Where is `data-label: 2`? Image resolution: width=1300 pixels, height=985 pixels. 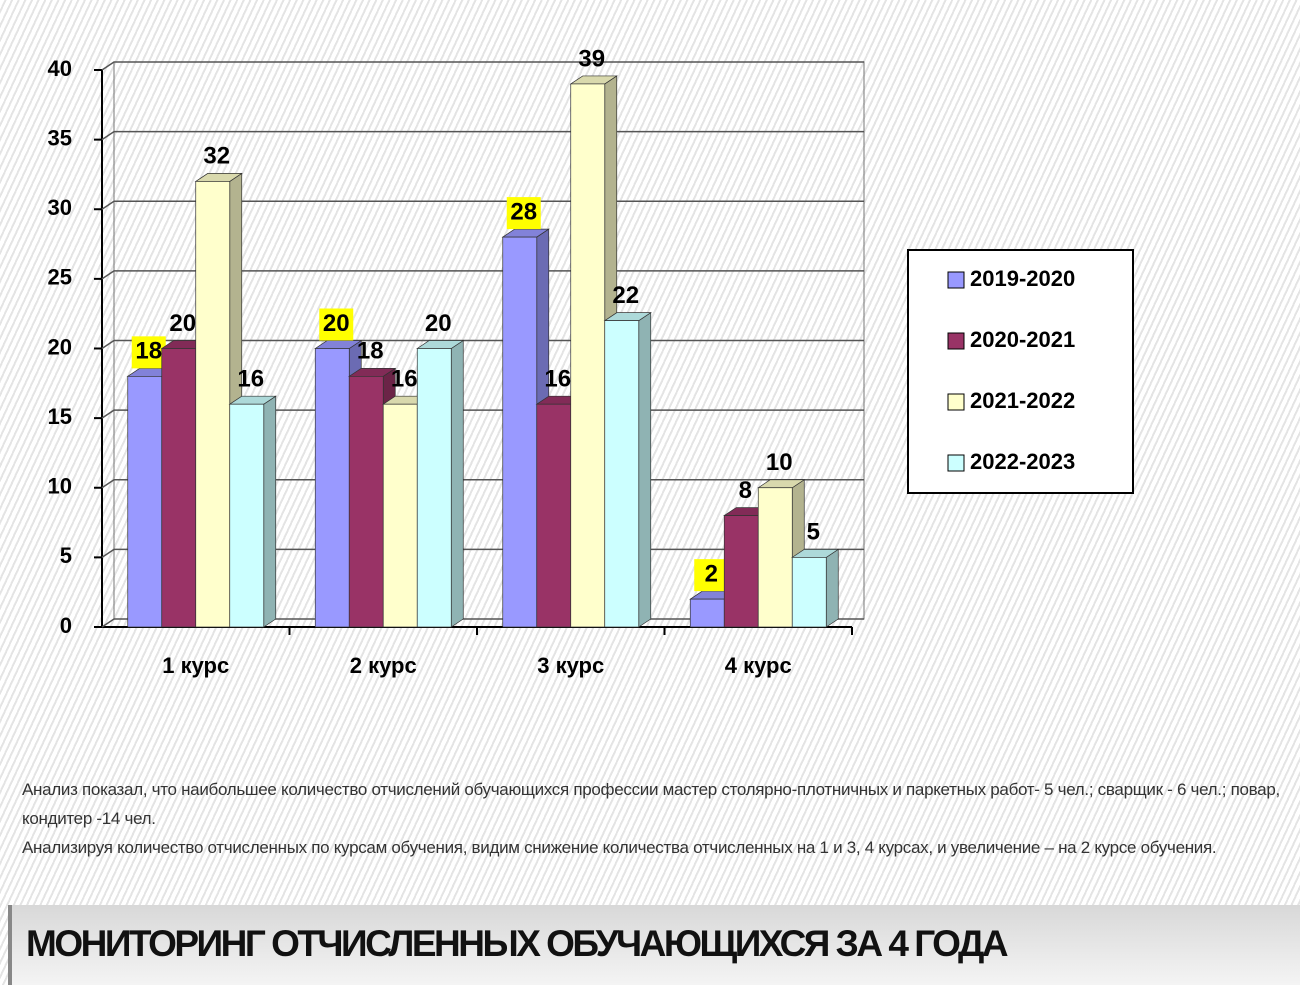 data-label: 2 is located at coordinates (711, 573).